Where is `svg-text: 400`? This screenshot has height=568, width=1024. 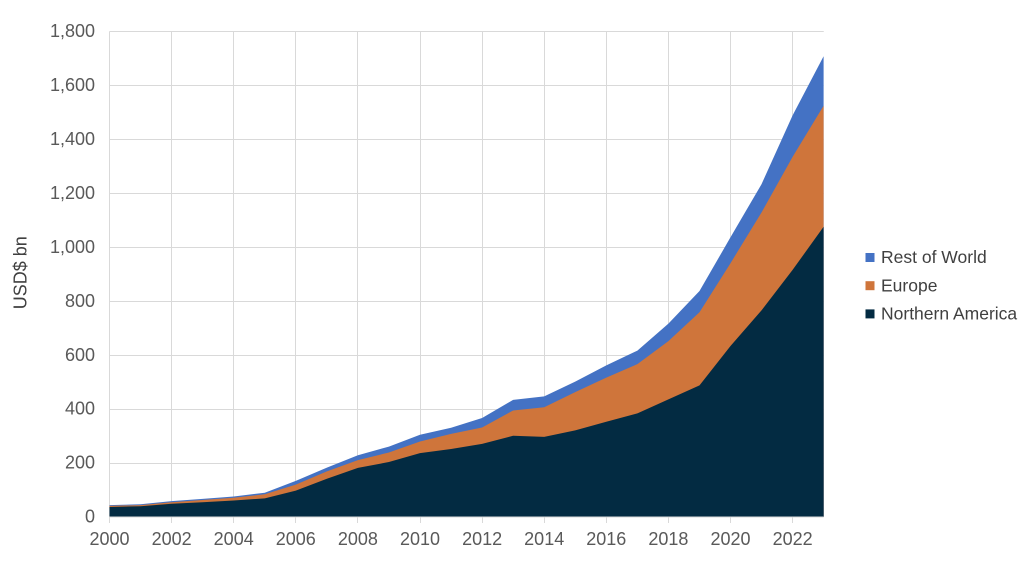 svg-text: 400 is located at coordinates (80, 409).